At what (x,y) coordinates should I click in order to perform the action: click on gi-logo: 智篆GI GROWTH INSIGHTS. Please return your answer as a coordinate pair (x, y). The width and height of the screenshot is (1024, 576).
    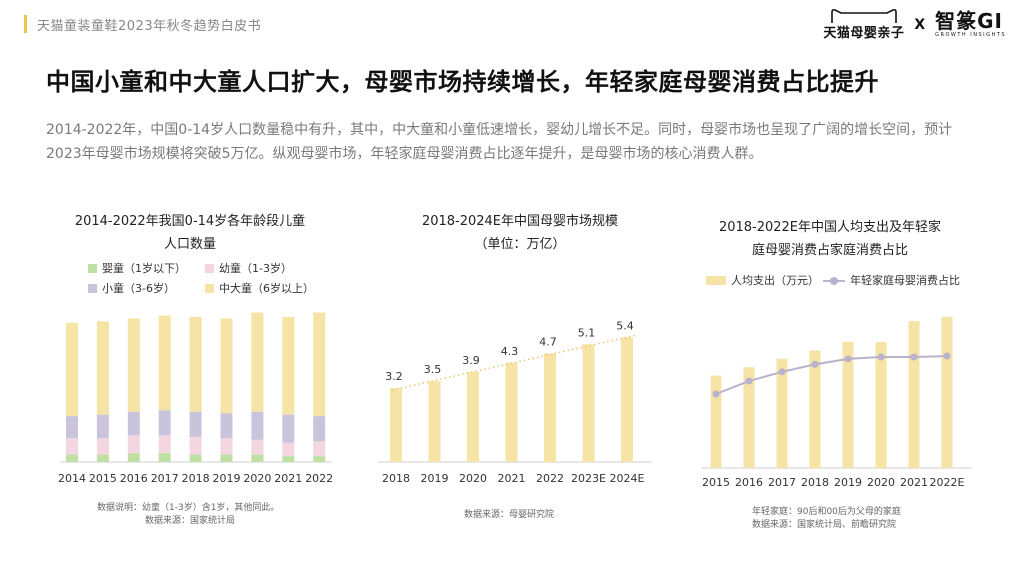
    Looking at the image, I should click on (970, 24).